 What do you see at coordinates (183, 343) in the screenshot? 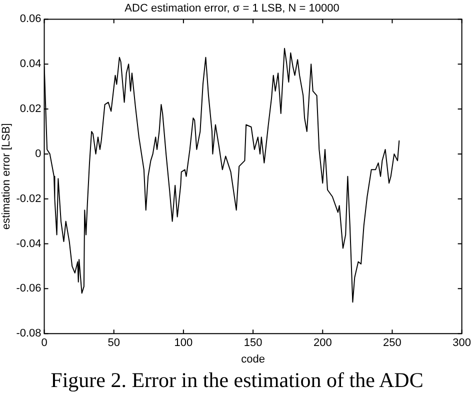
I see `x-tick-label: 100` at bounding box center [183, 343].